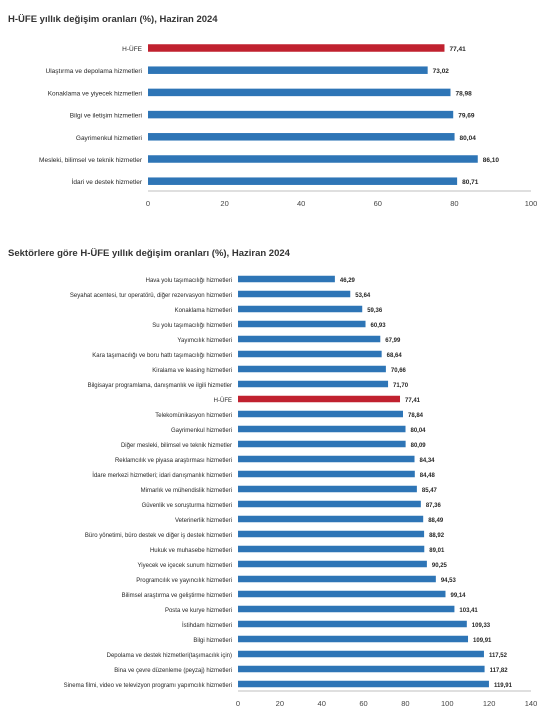 The width and height of the screenshot is (550, 720). Describe the element at coordinates (489, 703) in the screenshot. I see `x-tick-label: 120` at that location.